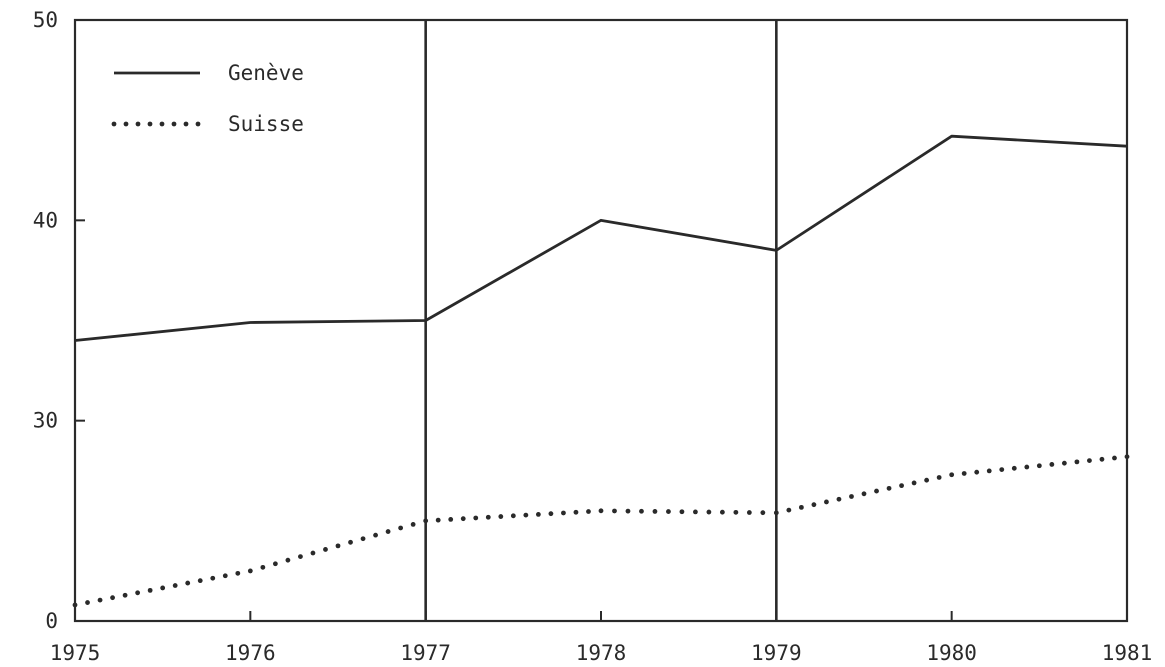 This screenshot has height=667, width=1165. Describe the element at coordinates (250, 653) in the screenshot. I see `x-tick-label: 1976` at that location.